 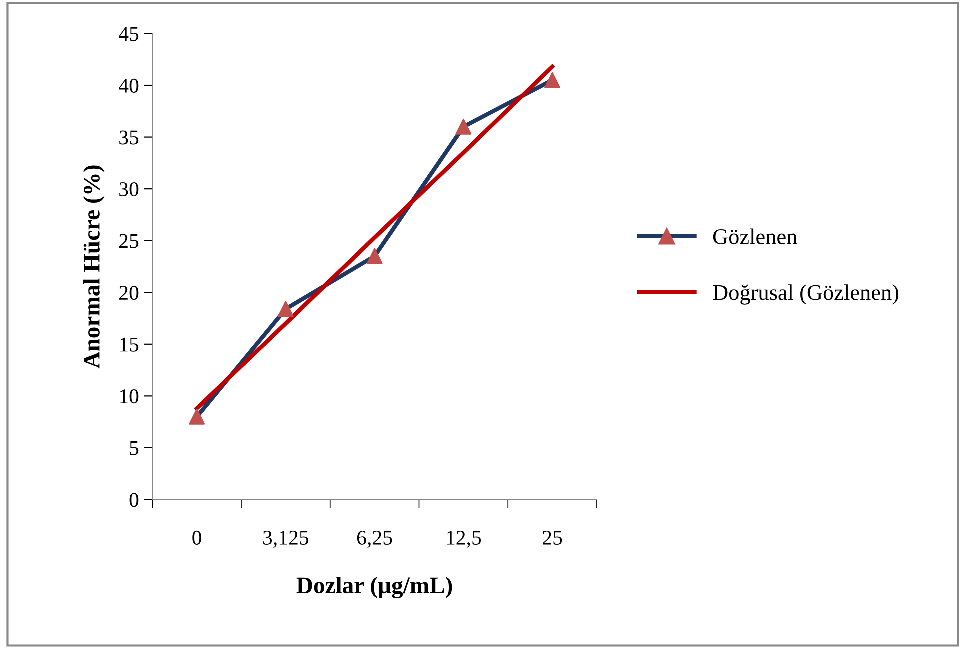 I want to click on x-tick-label: 0, so click(x=197, y=537).